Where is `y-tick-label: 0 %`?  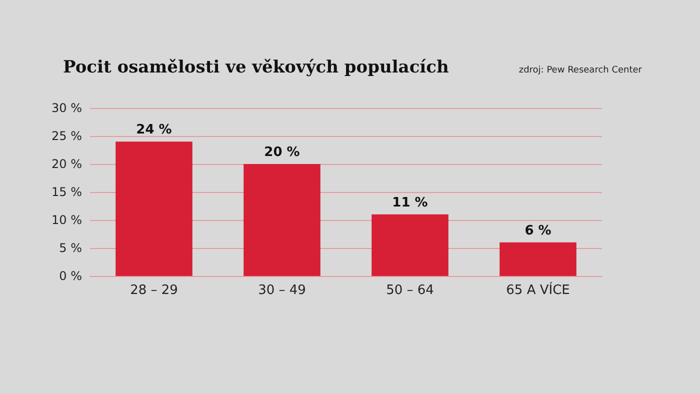
y-tick-label: 0 % is located at coordinates (70, 276).